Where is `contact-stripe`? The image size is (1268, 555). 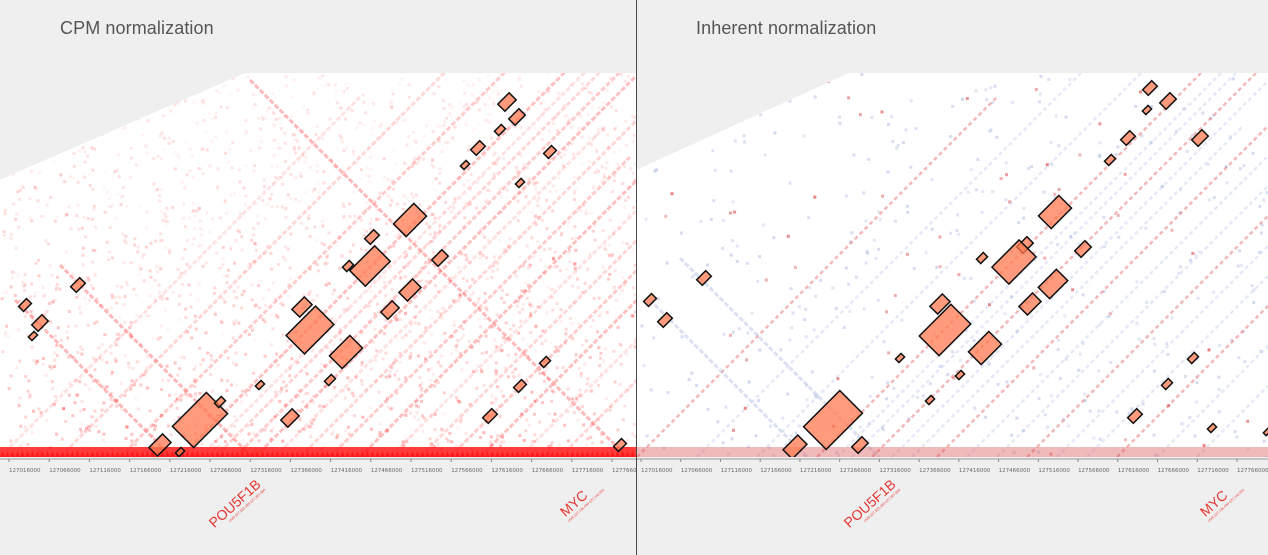 contact-stripe is located at coordinates (497, 306).